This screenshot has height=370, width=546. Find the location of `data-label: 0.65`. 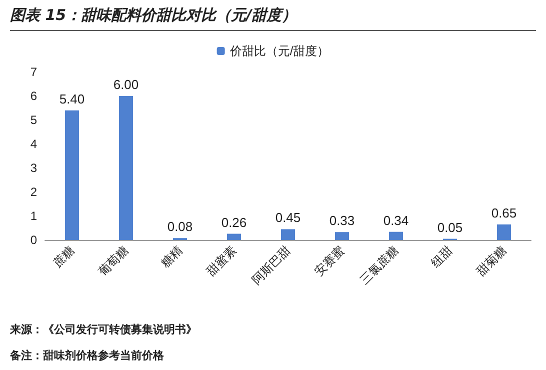

data-label: 0.65 is located at coordinates (504, 212).